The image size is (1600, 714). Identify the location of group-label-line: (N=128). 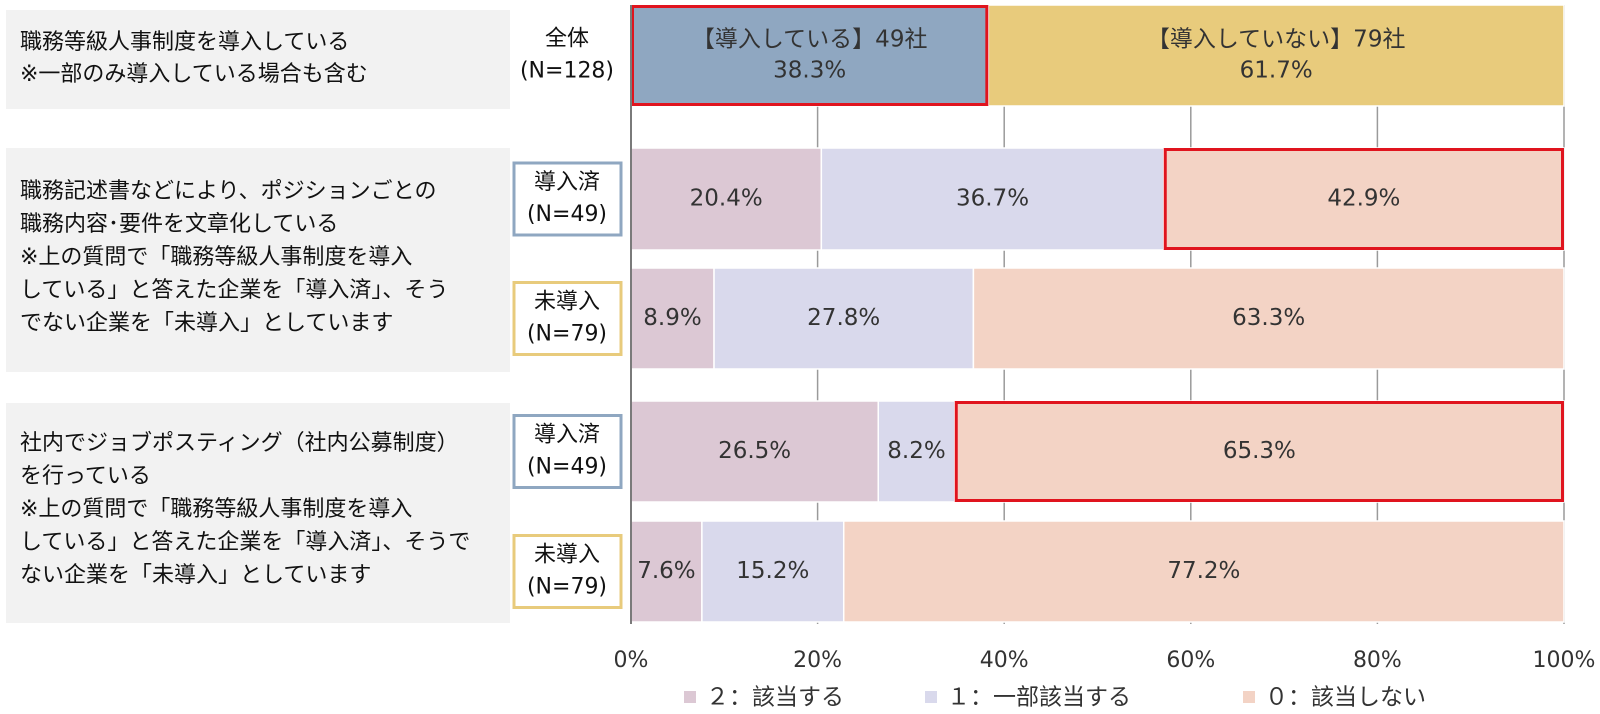
(567, 71).